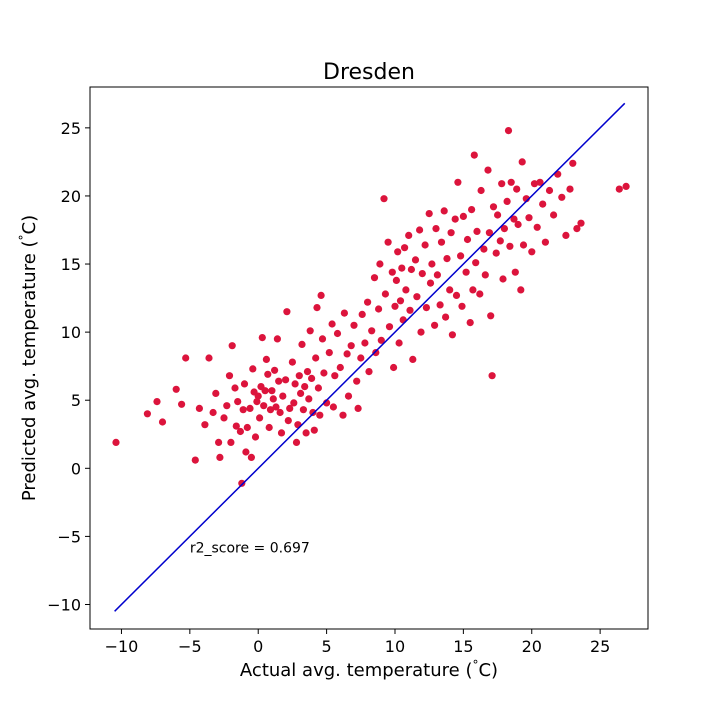 This screenshot has width=720, height=720. Describe the element at coordinates (71, 128) in the screenshot. I see `y-tick-label: 25` at that location.